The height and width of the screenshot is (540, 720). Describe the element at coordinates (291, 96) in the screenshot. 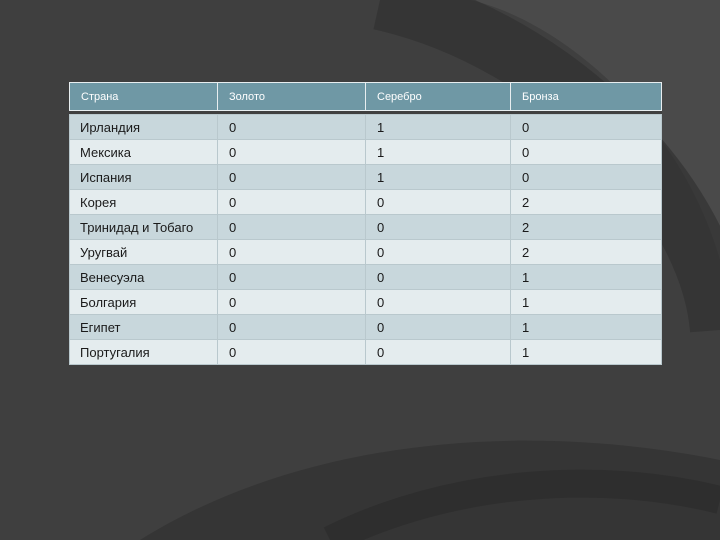

I see `header-gold: Золото` at that location.